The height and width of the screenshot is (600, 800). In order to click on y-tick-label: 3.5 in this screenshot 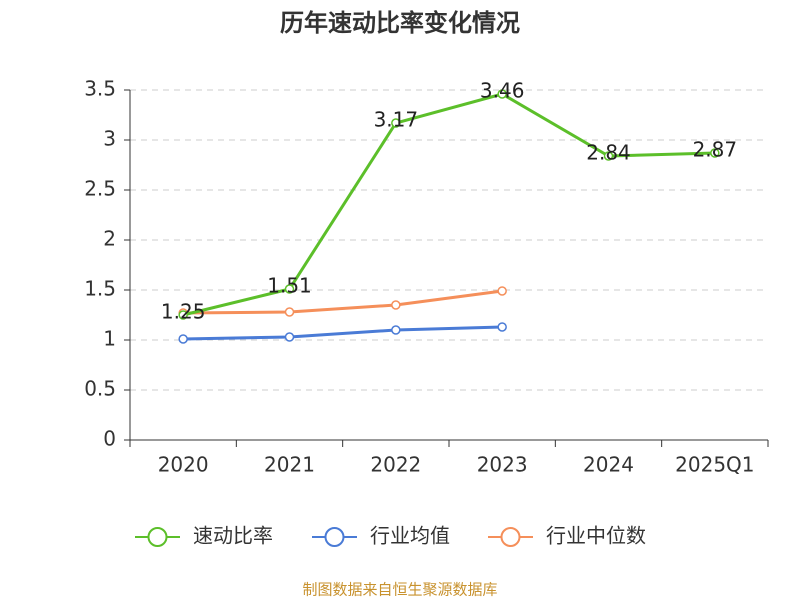, I will do `click(100, 89)`.